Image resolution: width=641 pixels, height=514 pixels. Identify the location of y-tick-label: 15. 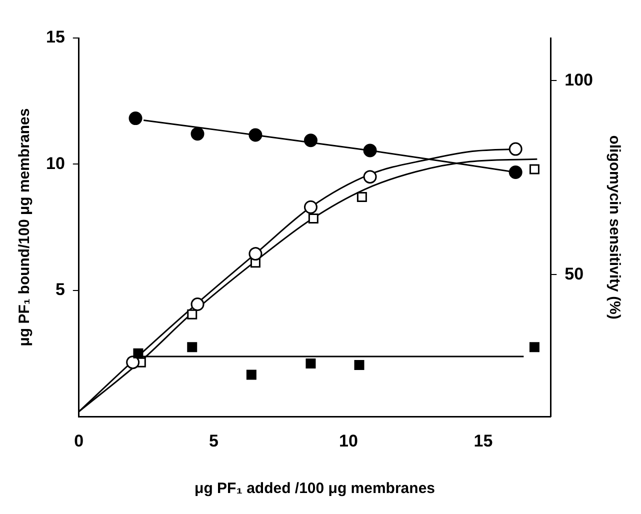
(55, 37).